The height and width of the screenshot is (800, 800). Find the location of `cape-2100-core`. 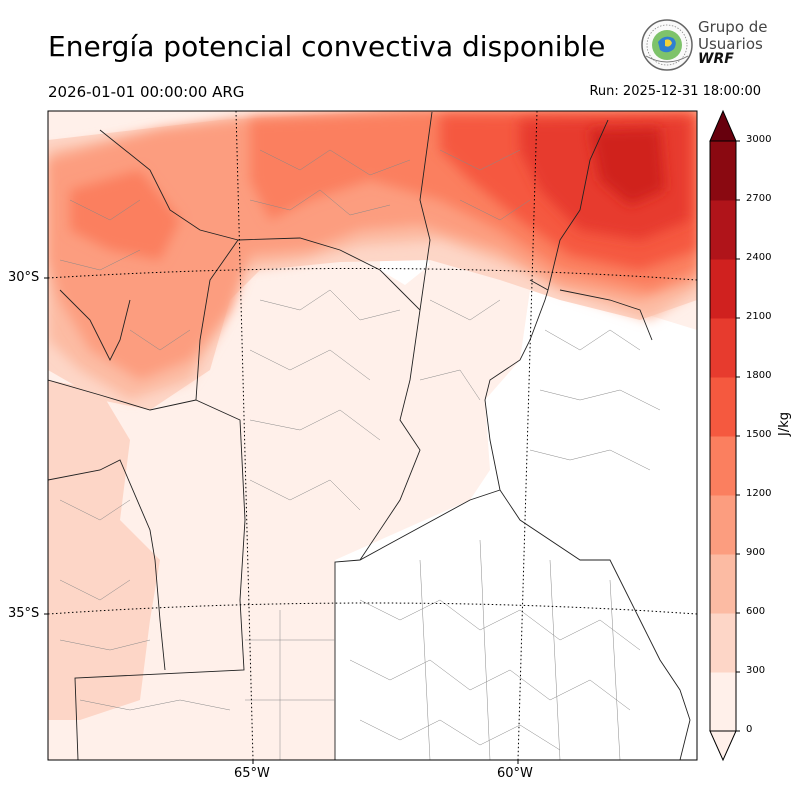

cape-2100-core is located at coordinates (627, 166).